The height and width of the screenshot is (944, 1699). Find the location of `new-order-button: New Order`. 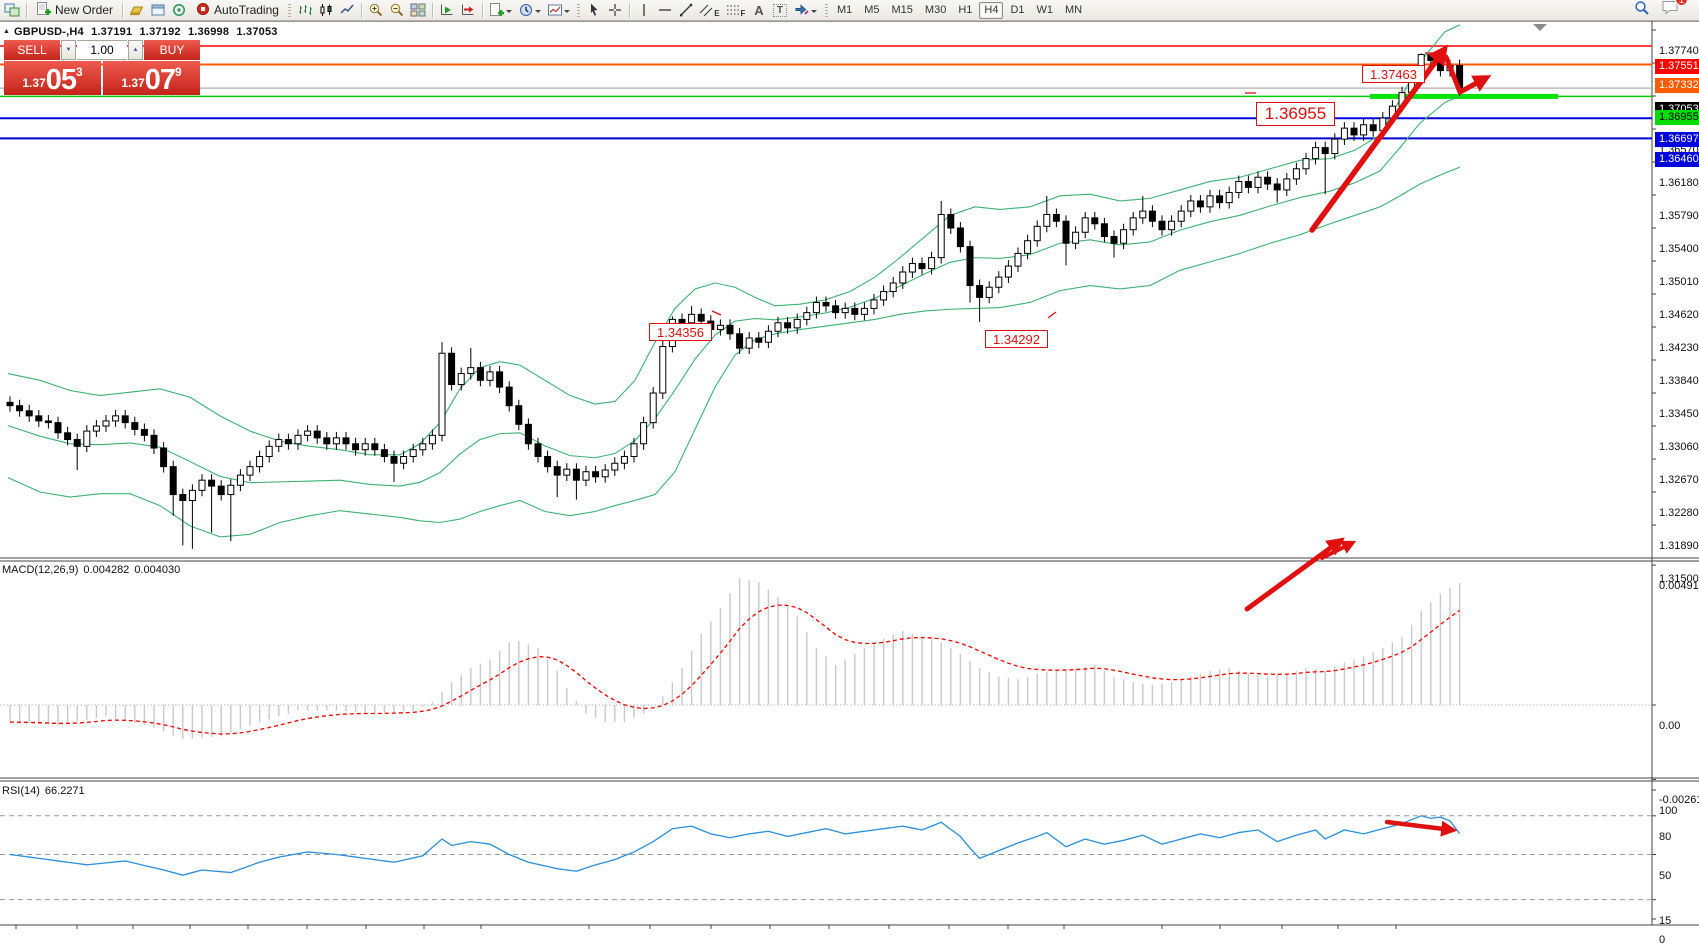

new-order-button: New Order is located at coordinates (74, 10).